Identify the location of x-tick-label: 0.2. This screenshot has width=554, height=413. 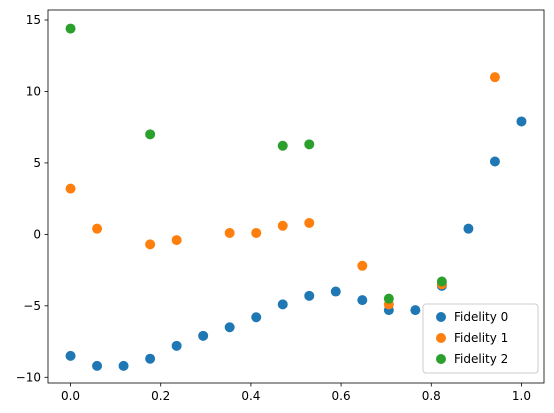
(160, 396).